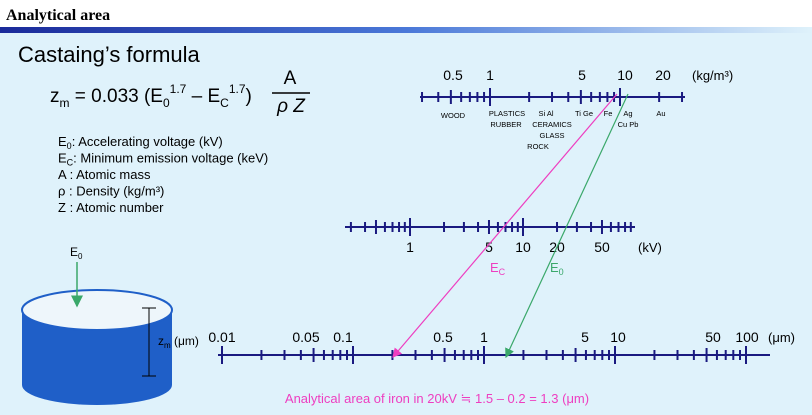  Describe the element at coordinates (224, 103) in the screenshot. I see `f: C` at that location.